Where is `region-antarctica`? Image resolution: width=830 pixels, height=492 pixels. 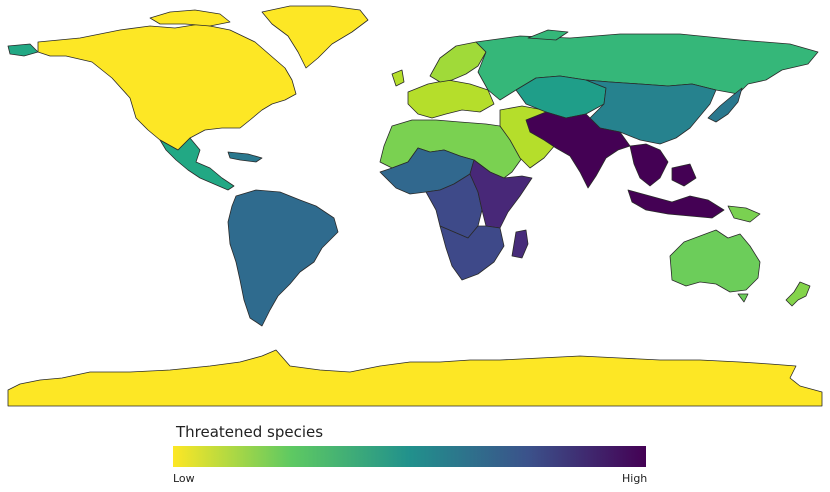 region-antarctica is located at coordinates (415, 378).